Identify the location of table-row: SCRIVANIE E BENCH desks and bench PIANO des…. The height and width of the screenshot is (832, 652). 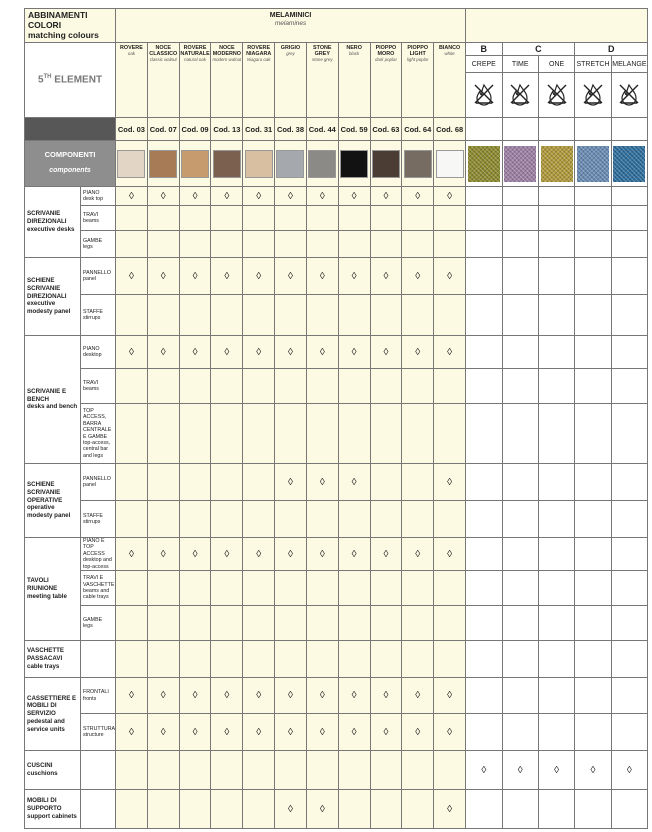
(336, 399).